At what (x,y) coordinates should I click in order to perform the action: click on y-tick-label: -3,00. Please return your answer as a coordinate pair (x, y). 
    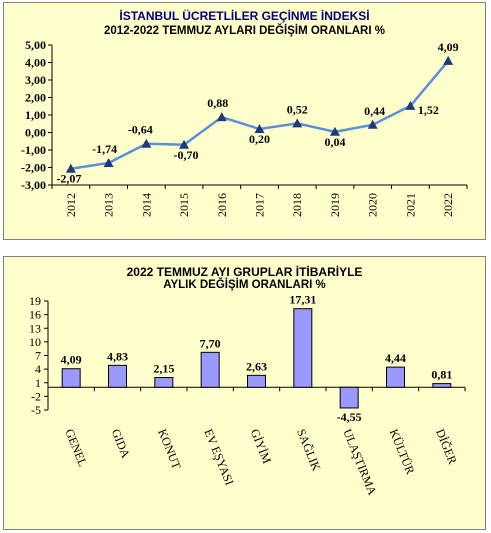
    Looking at the image, I should click on (33, 185).